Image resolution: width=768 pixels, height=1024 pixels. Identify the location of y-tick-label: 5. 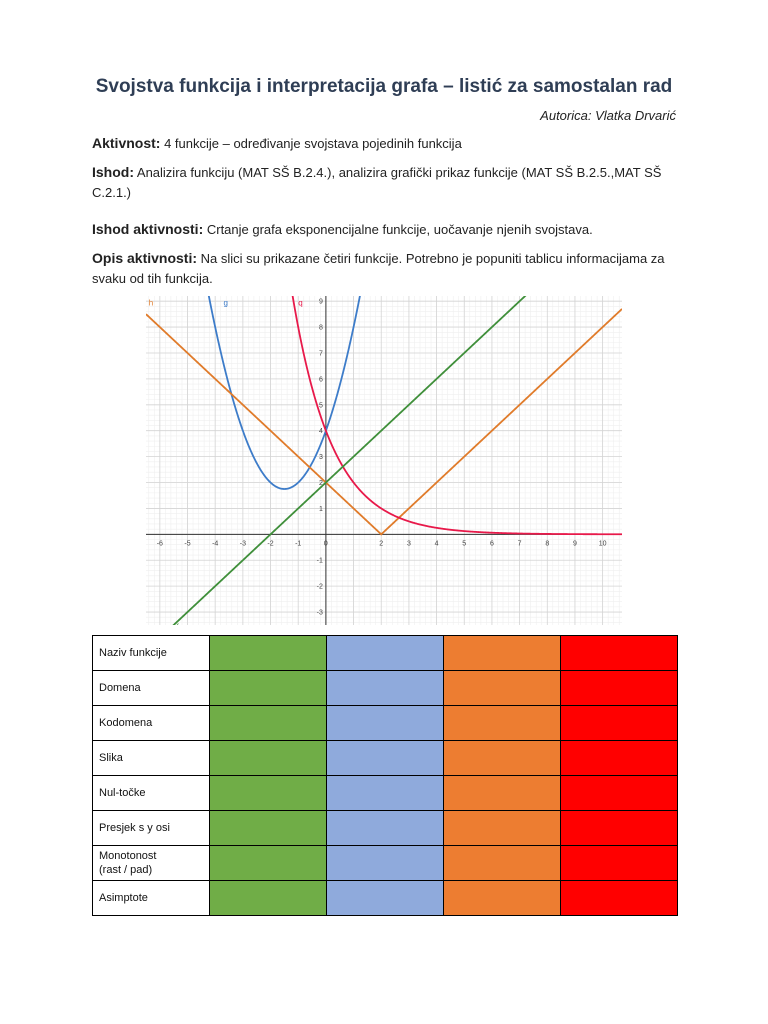
(321, 405).